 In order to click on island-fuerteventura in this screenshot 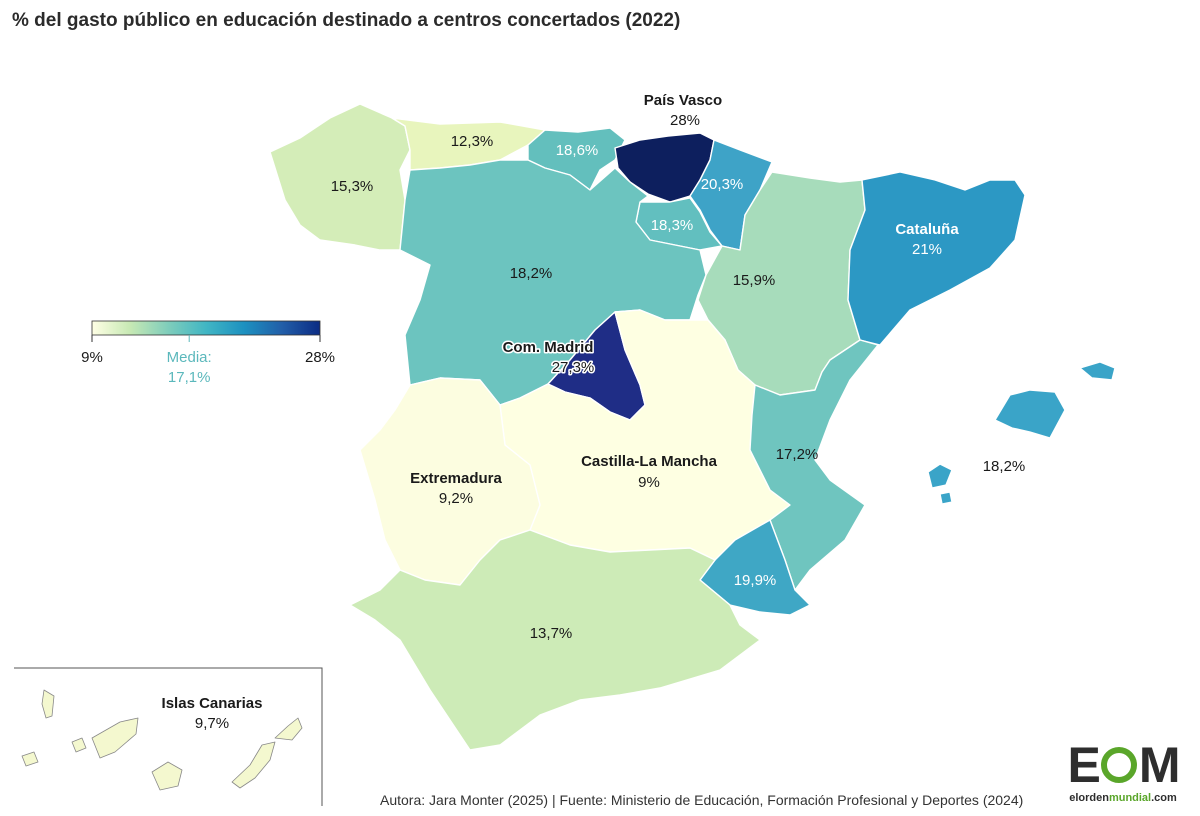, I will do `click(253, 765)`.